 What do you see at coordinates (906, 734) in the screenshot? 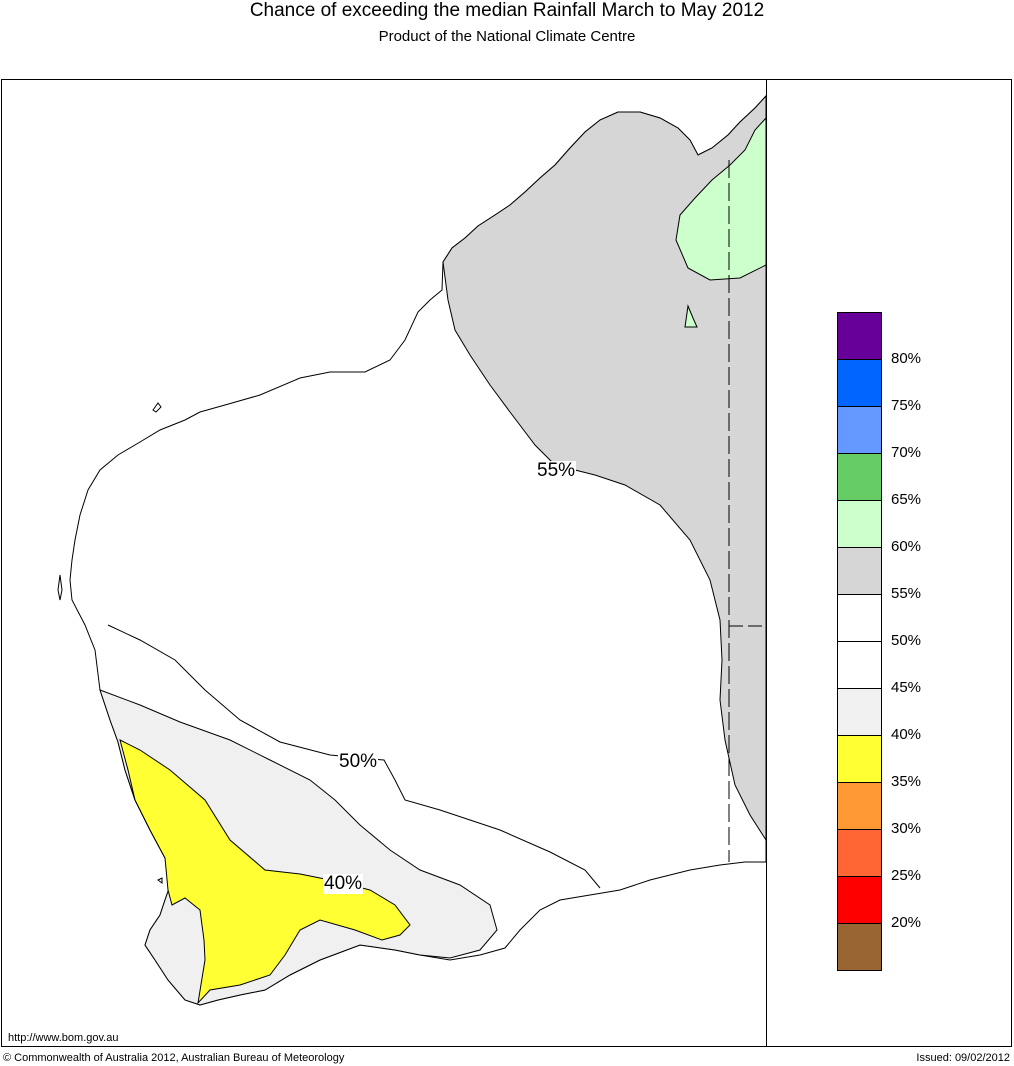
I see `legend-tick-label: 40%` at bounding box center [906, 734].